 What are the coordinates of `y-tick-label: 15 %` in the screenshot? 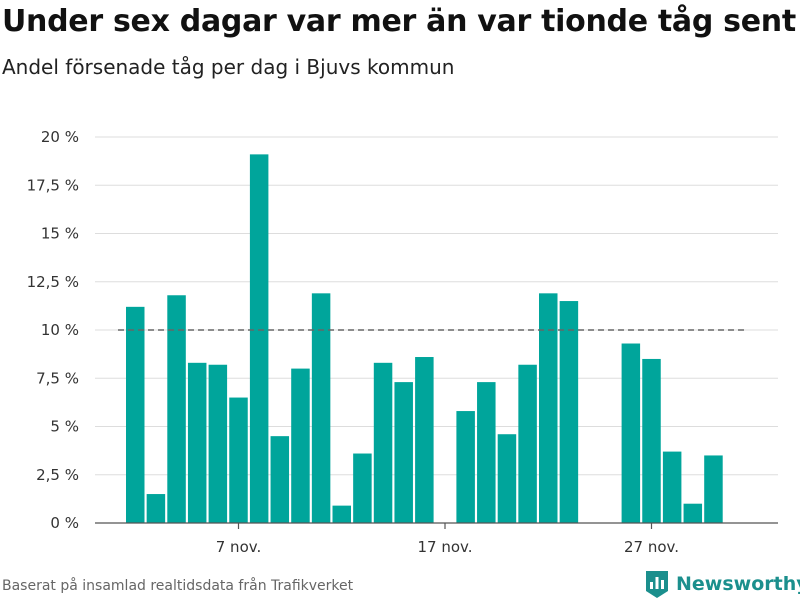 It's located at (60, 234).